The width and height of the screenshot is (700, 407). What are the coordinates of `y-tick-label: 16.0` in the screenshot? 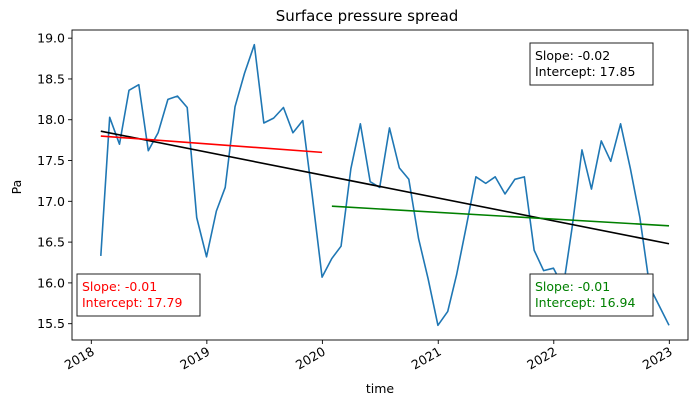 It's located at (51, 282).